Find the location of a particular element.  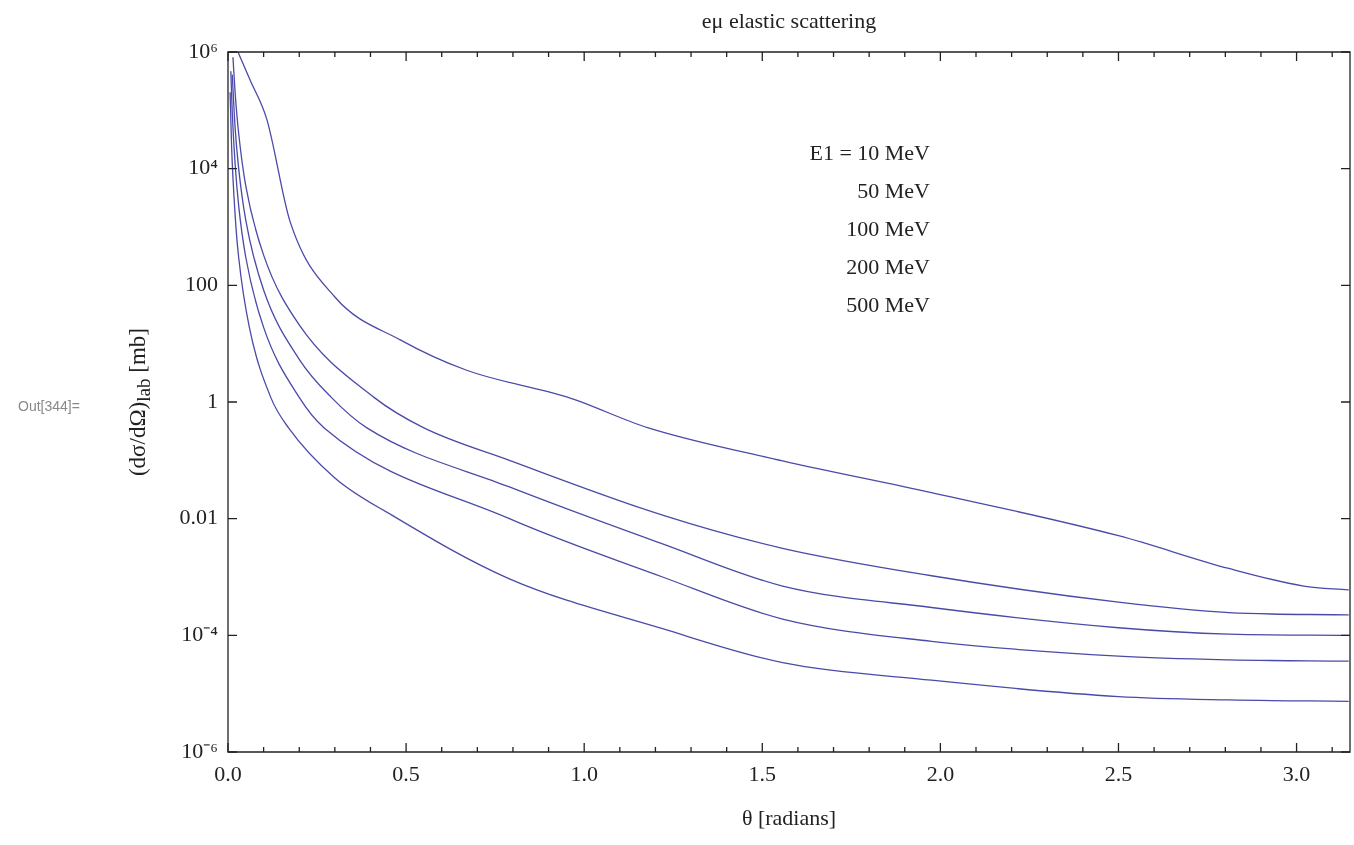

x-tick-label: 3.0 is located at coordinates (1296, 773).